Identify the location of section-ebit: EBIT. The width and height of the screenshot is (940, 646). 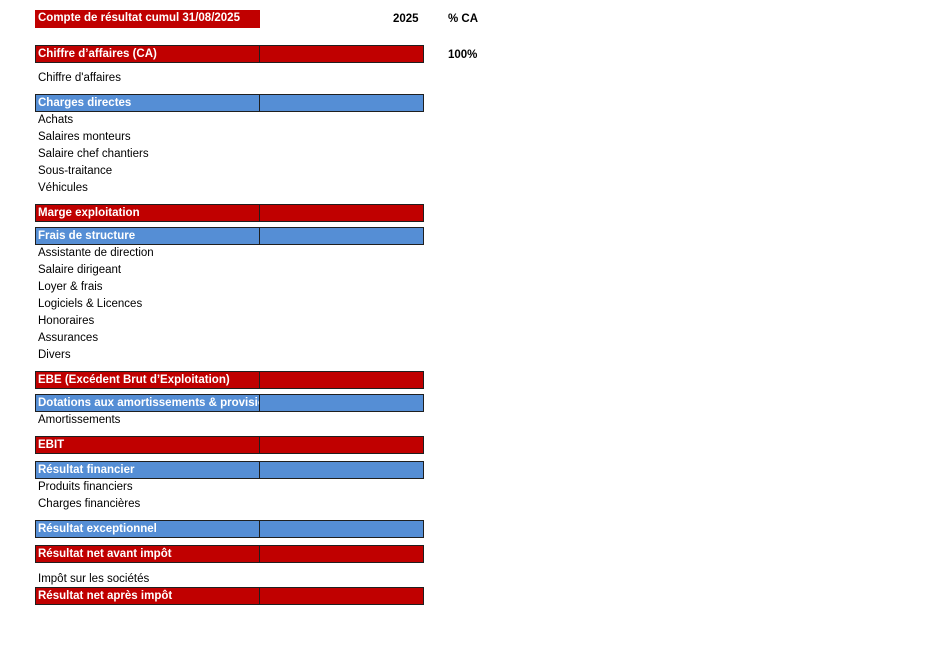
(229, 445).